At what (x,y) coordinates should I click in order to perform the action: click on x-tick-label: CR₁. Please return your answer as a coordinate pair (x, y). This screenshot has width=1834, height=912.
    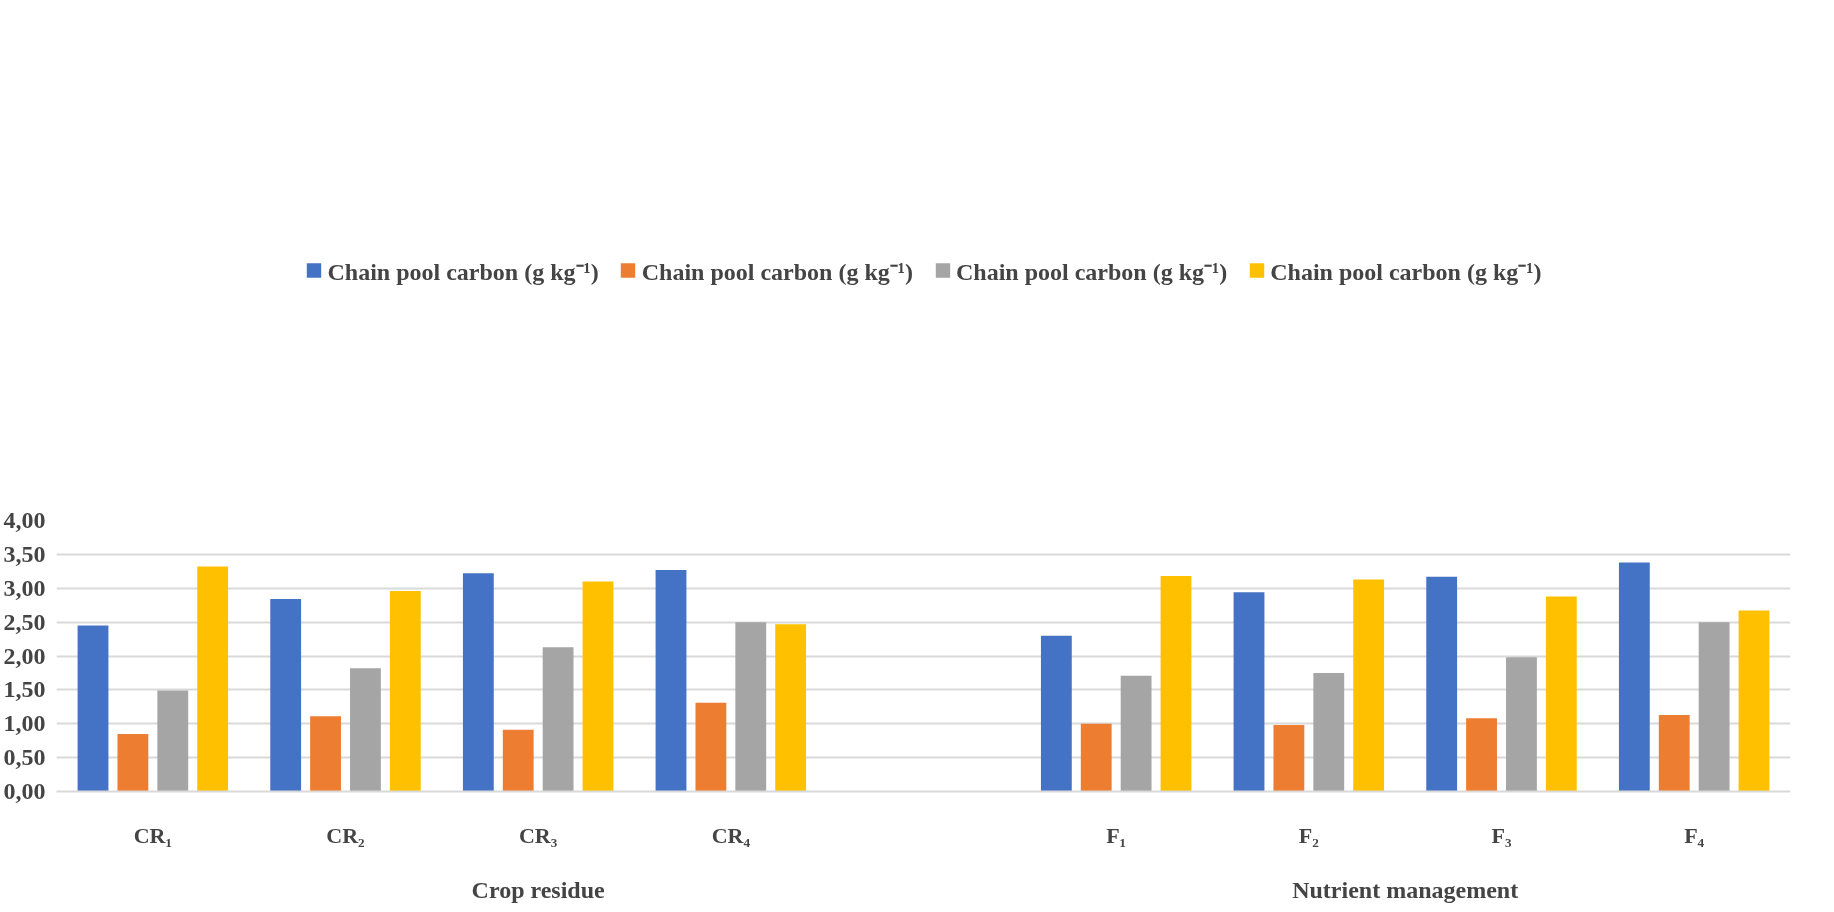
    Looking at the image, I should click on (153, 835).